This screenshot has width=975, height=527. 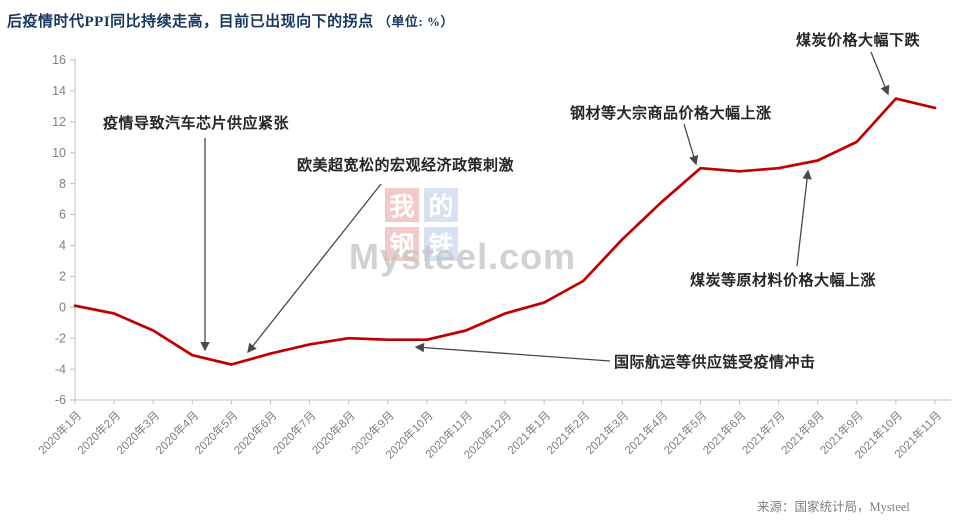 What do you see at coordinates (62, 246) in the screenshot?
I see `svg-text: 4` at bounding box center [62, 246].